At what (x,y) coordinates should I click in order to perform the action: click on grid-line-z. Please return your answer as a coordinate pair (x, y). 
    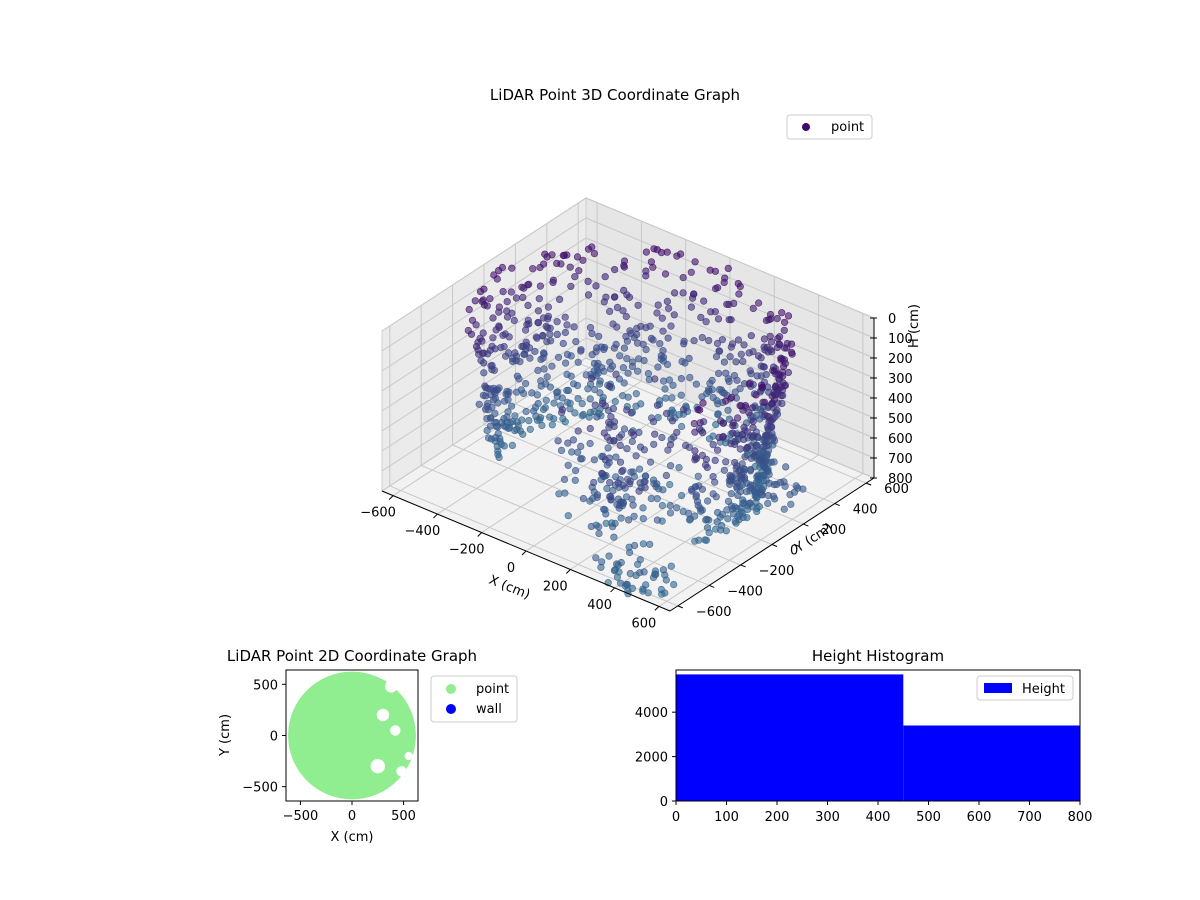
    Looking at the image, I should click on (628, 424).